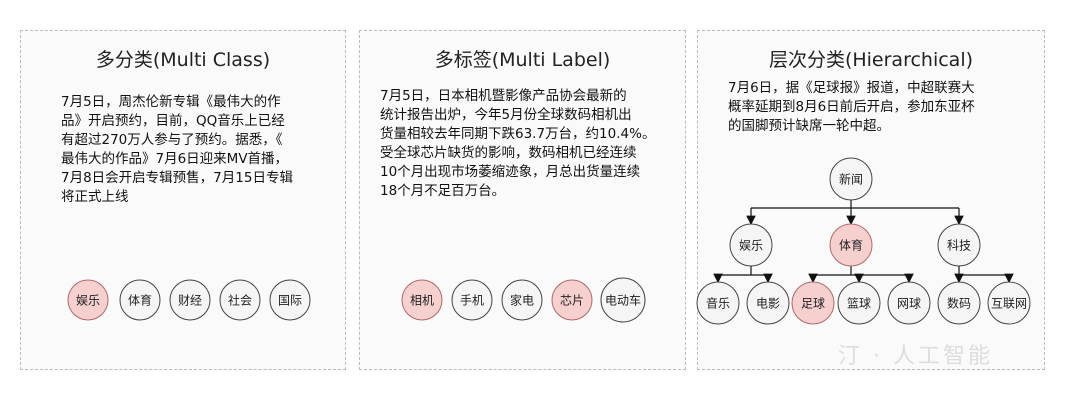  I want to click on tree-leaf-label: 互联网, so click(1009, 304).